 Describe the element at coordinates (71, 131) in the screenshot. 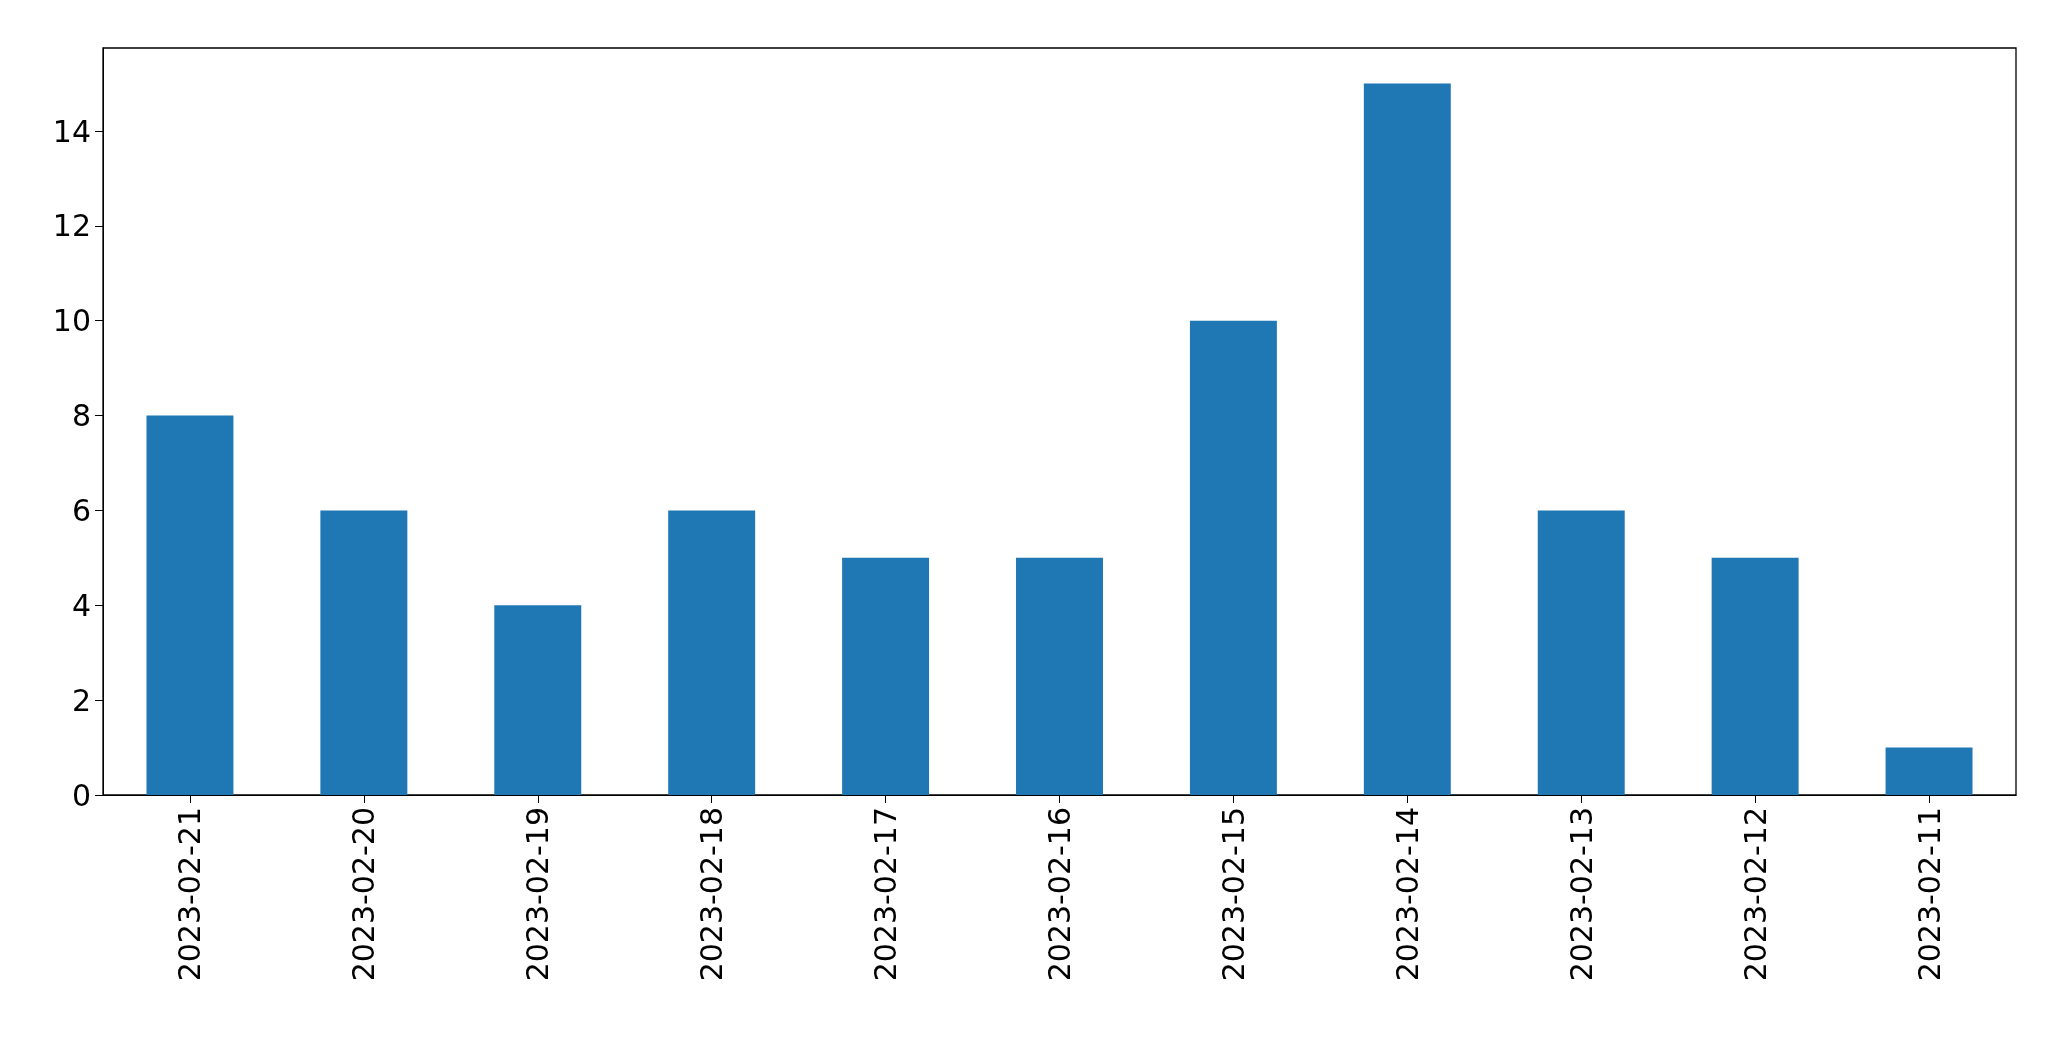

I see `y-tick-label: 14` at that location.